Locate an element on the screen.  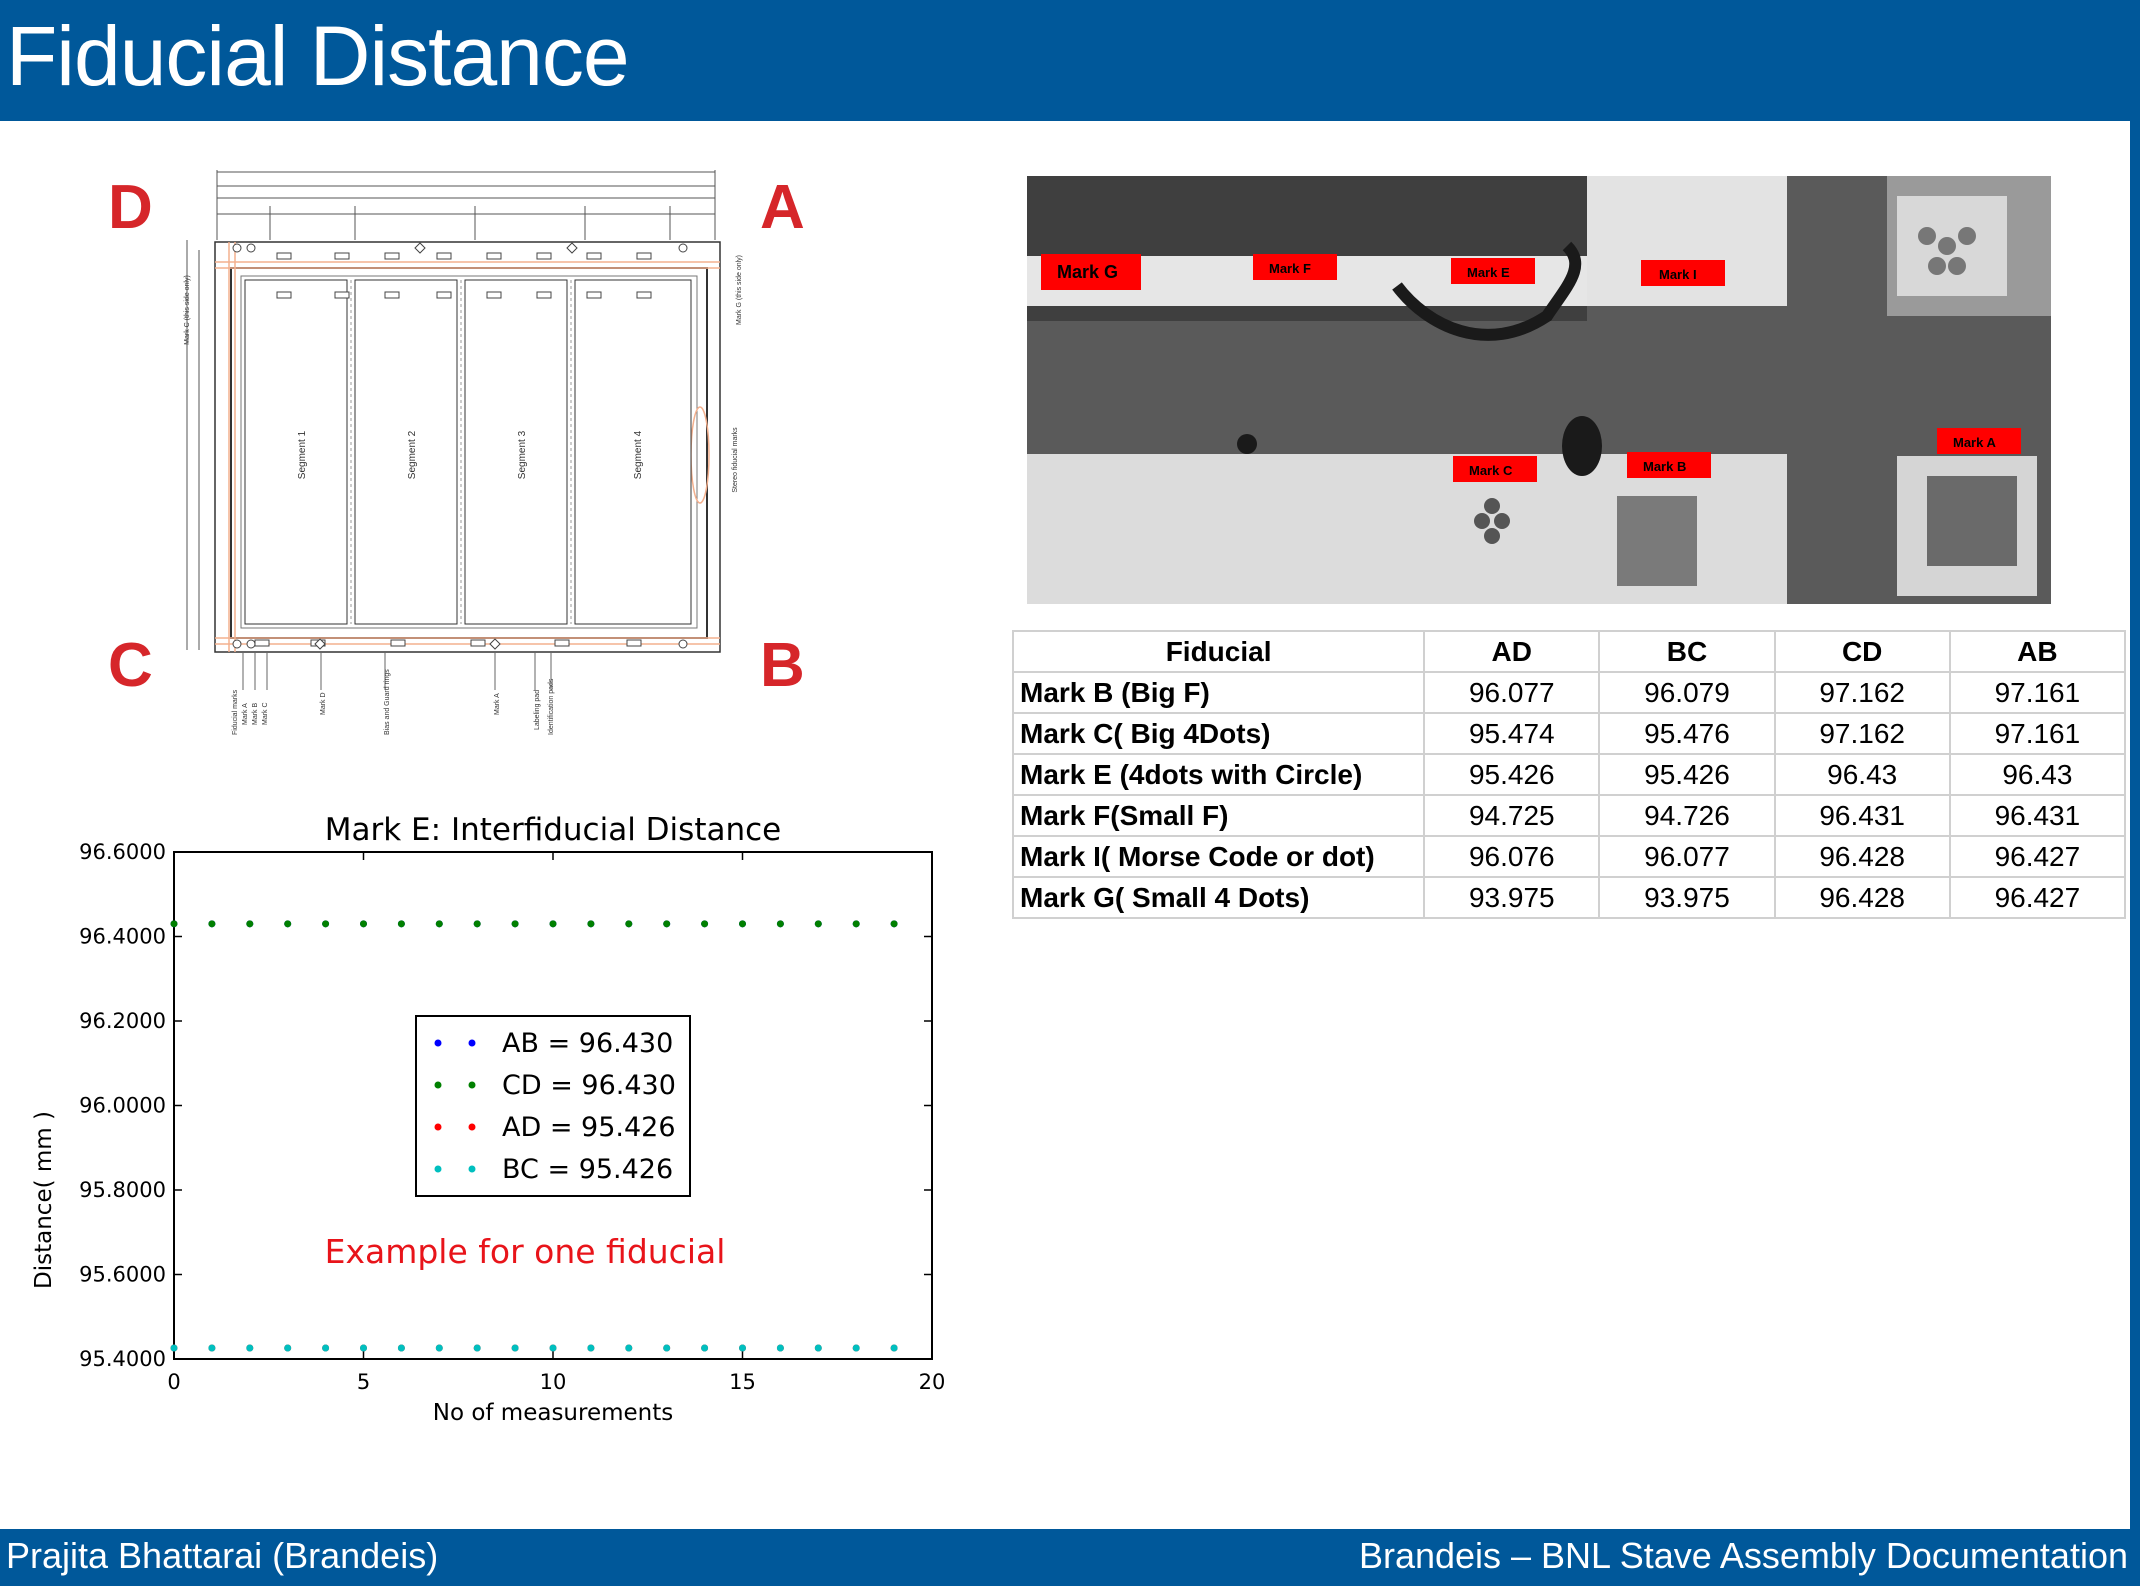
cell-ad: 94.725 is located at coordinates (1512, 815).